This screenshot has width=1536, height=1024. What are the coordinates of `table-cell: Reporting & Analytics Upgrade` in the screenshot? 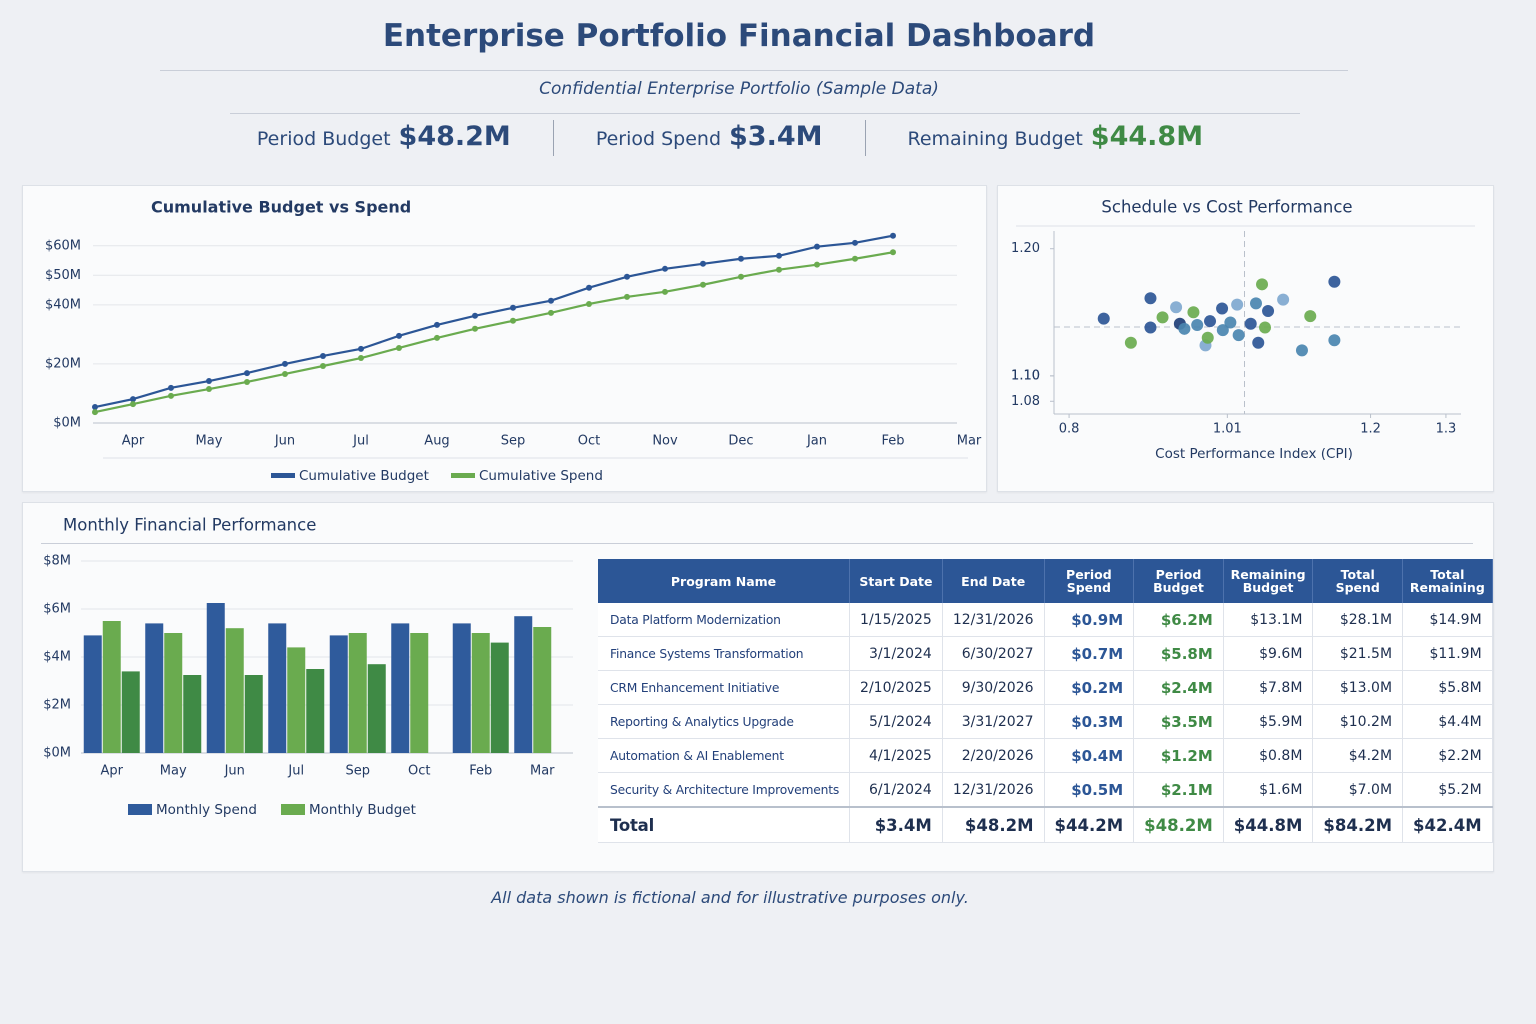 It's located at (724, 721).